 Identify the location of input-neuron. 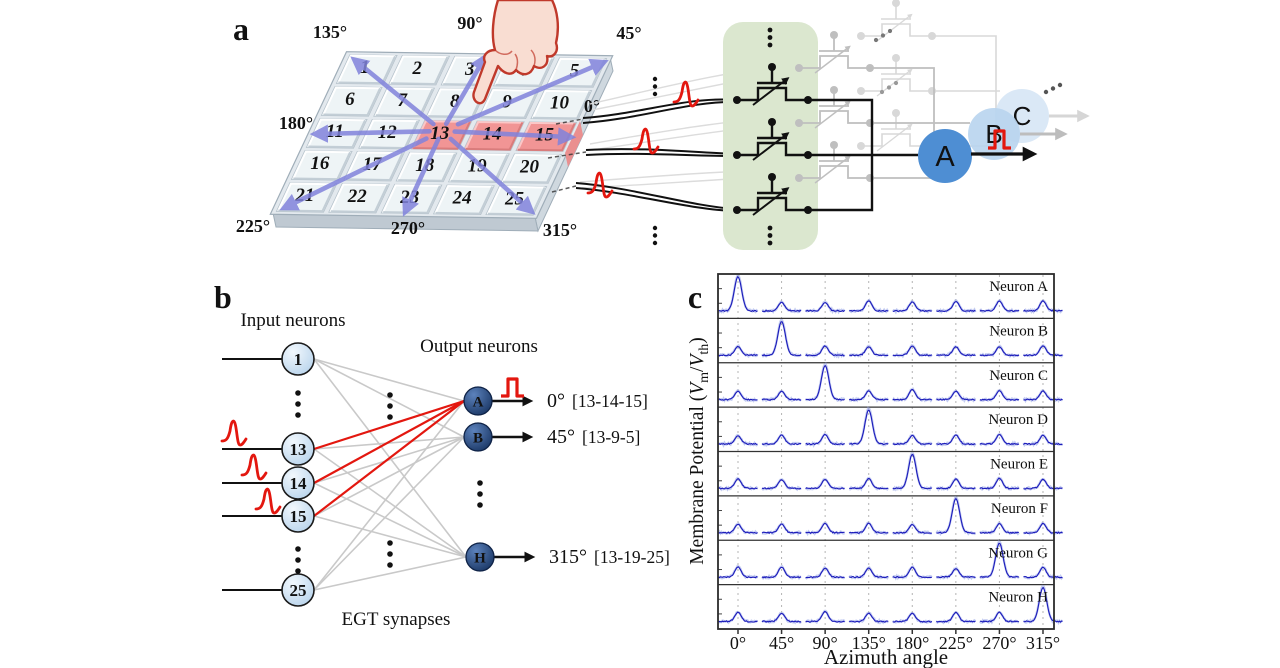
(298, 483).